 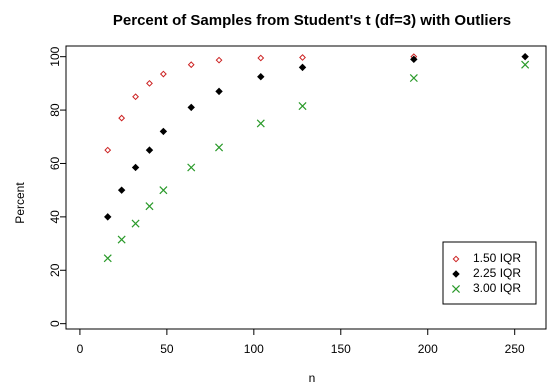 What do you see at coordinates (428, 349) in the screenshot?
I see `x-tick-label: 200` at bounding box center [428, 349].